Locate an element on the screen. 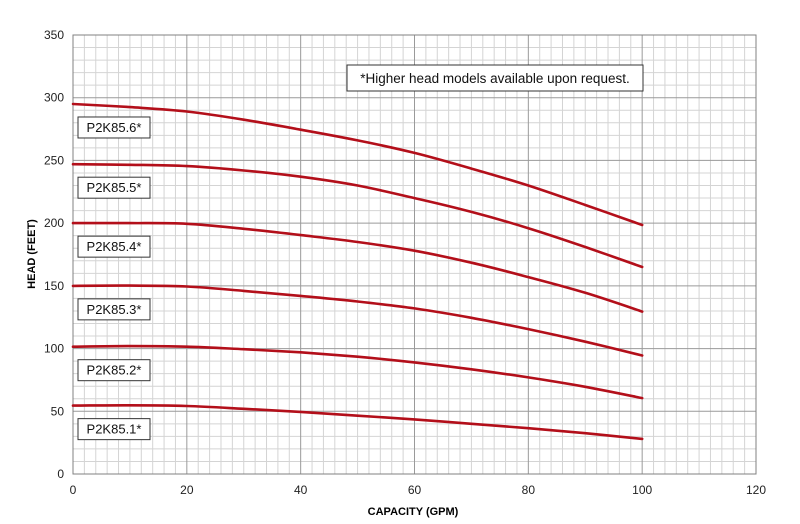 The image size is (800, 524). y-axis-title: HEAD (FEET) is located at coordinates (32, 254).